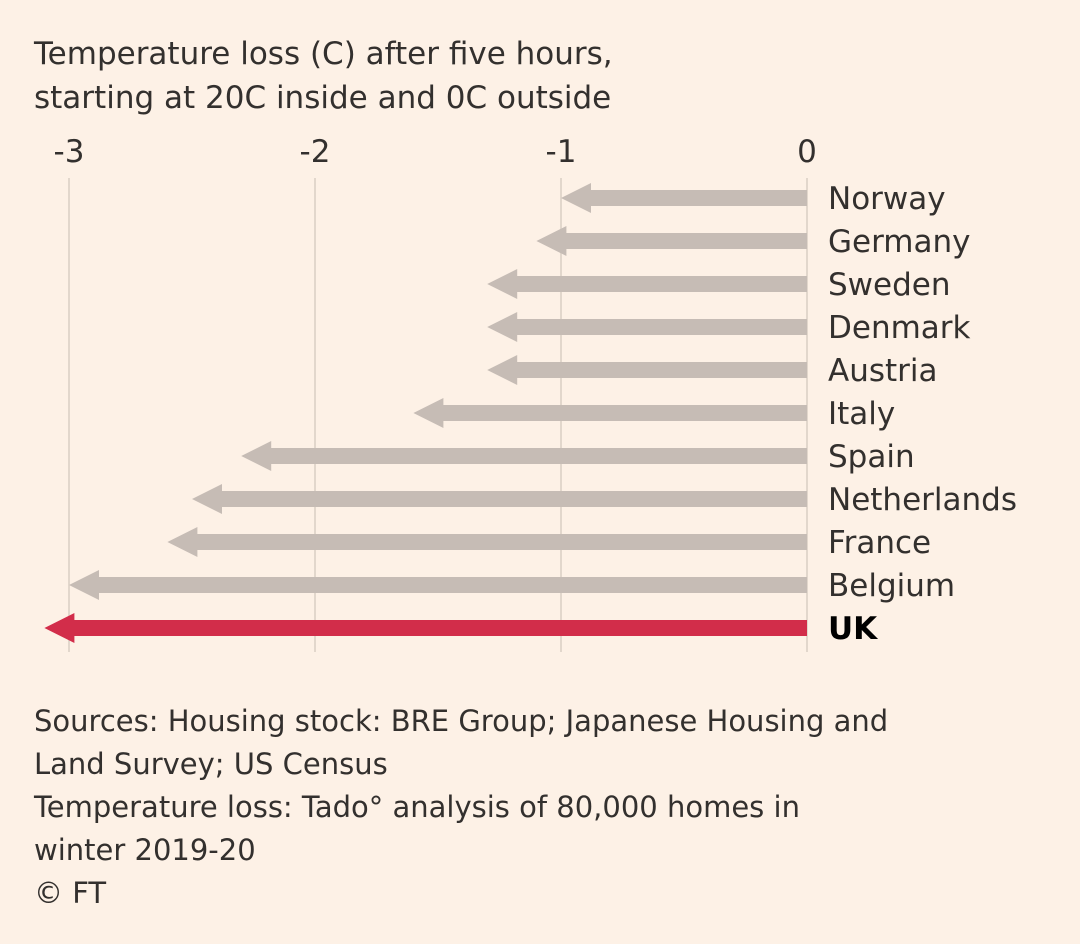 This screenshot has width=1080, height=944. I want to click on category-label-denmark: Denmark, so click(899, 328).